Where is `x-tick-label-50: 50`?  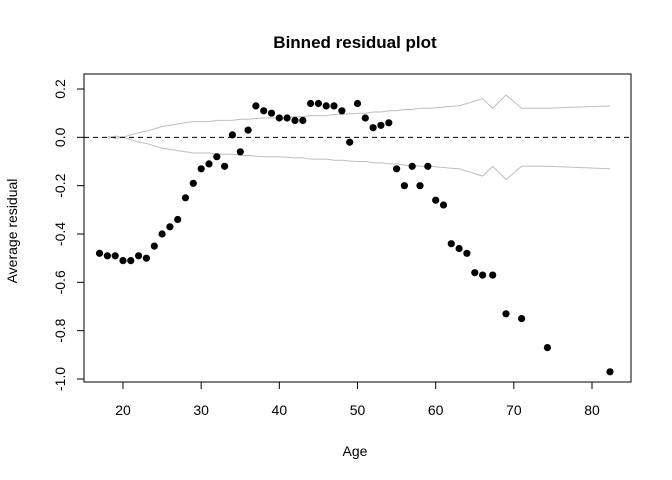
x-tick-label-50: 50 is located at coordinates (358, 410).